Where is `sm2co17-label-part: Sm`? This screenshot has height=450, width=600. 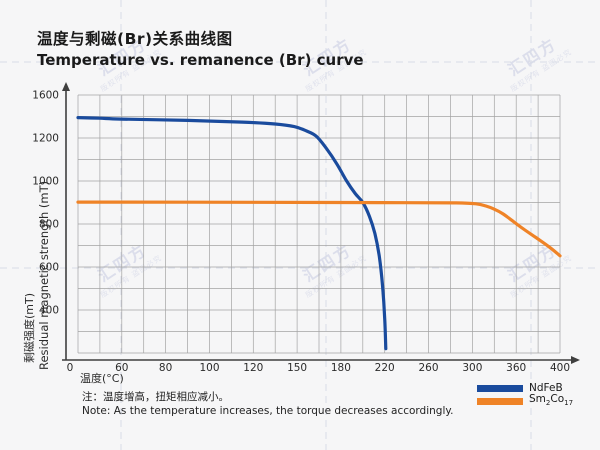
sm2co17-label-part: Sm is located at coordinates (537, 398).